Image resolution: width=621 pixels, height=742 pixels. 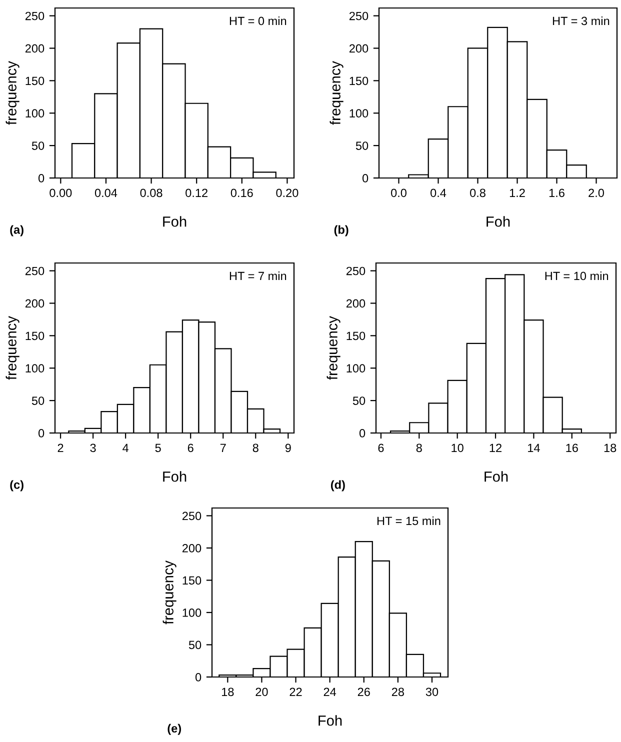 What do you see at coordinates (596, 193) in the screenshot?
I see `x-tick-label: 2.0` at bounding box center [596, 193].